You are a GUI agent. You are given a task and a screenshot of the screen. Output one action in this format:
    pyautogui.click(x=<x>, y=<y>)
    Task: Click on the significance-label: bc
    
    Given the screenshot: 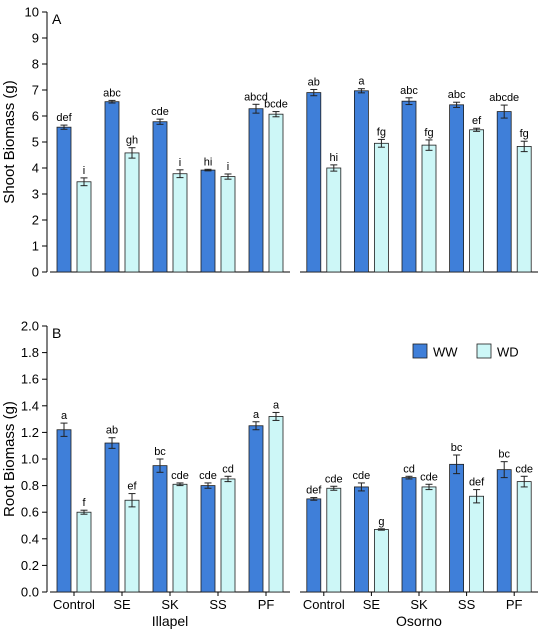 What is the action you would take?
    pyautogui.click(x=457, y=448)
    